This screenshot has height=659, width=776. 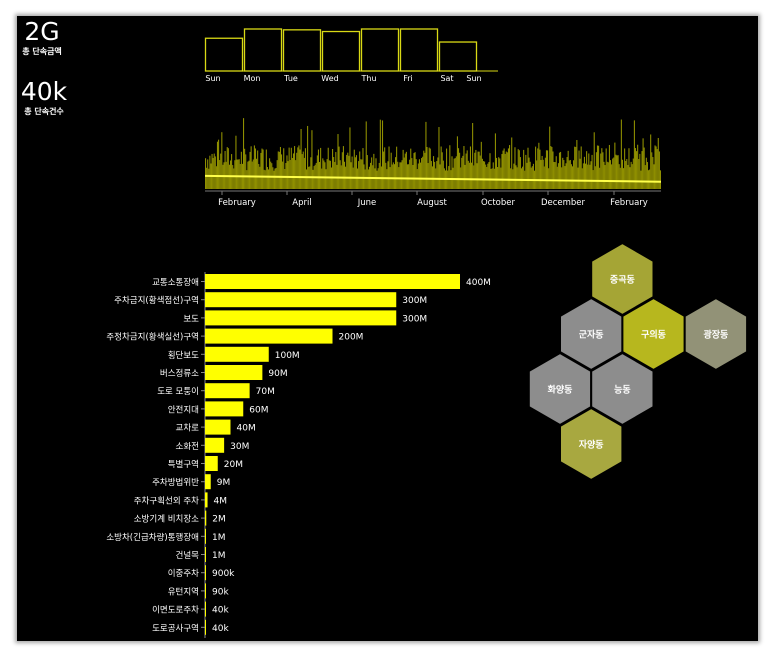 I want to click on category-label: 소방차(긴급차량)통행장애, so click(x=152, y=537).